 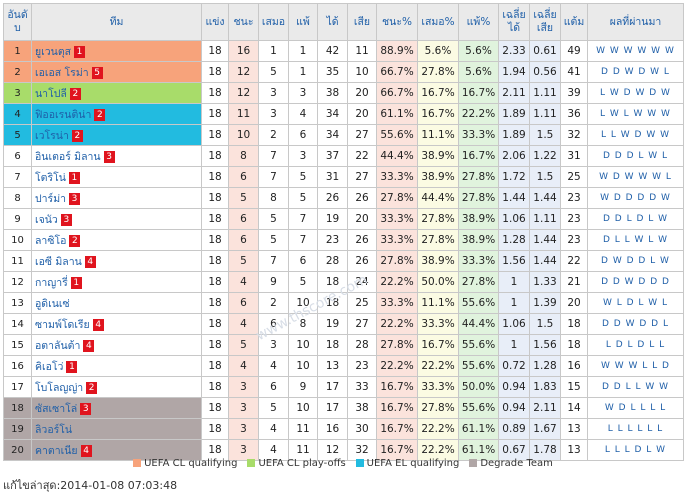 What do you see at coordinates (635, 408) in the screenshot?
I see `form-cell: W D L L L L` at bounding box center [635, 408].